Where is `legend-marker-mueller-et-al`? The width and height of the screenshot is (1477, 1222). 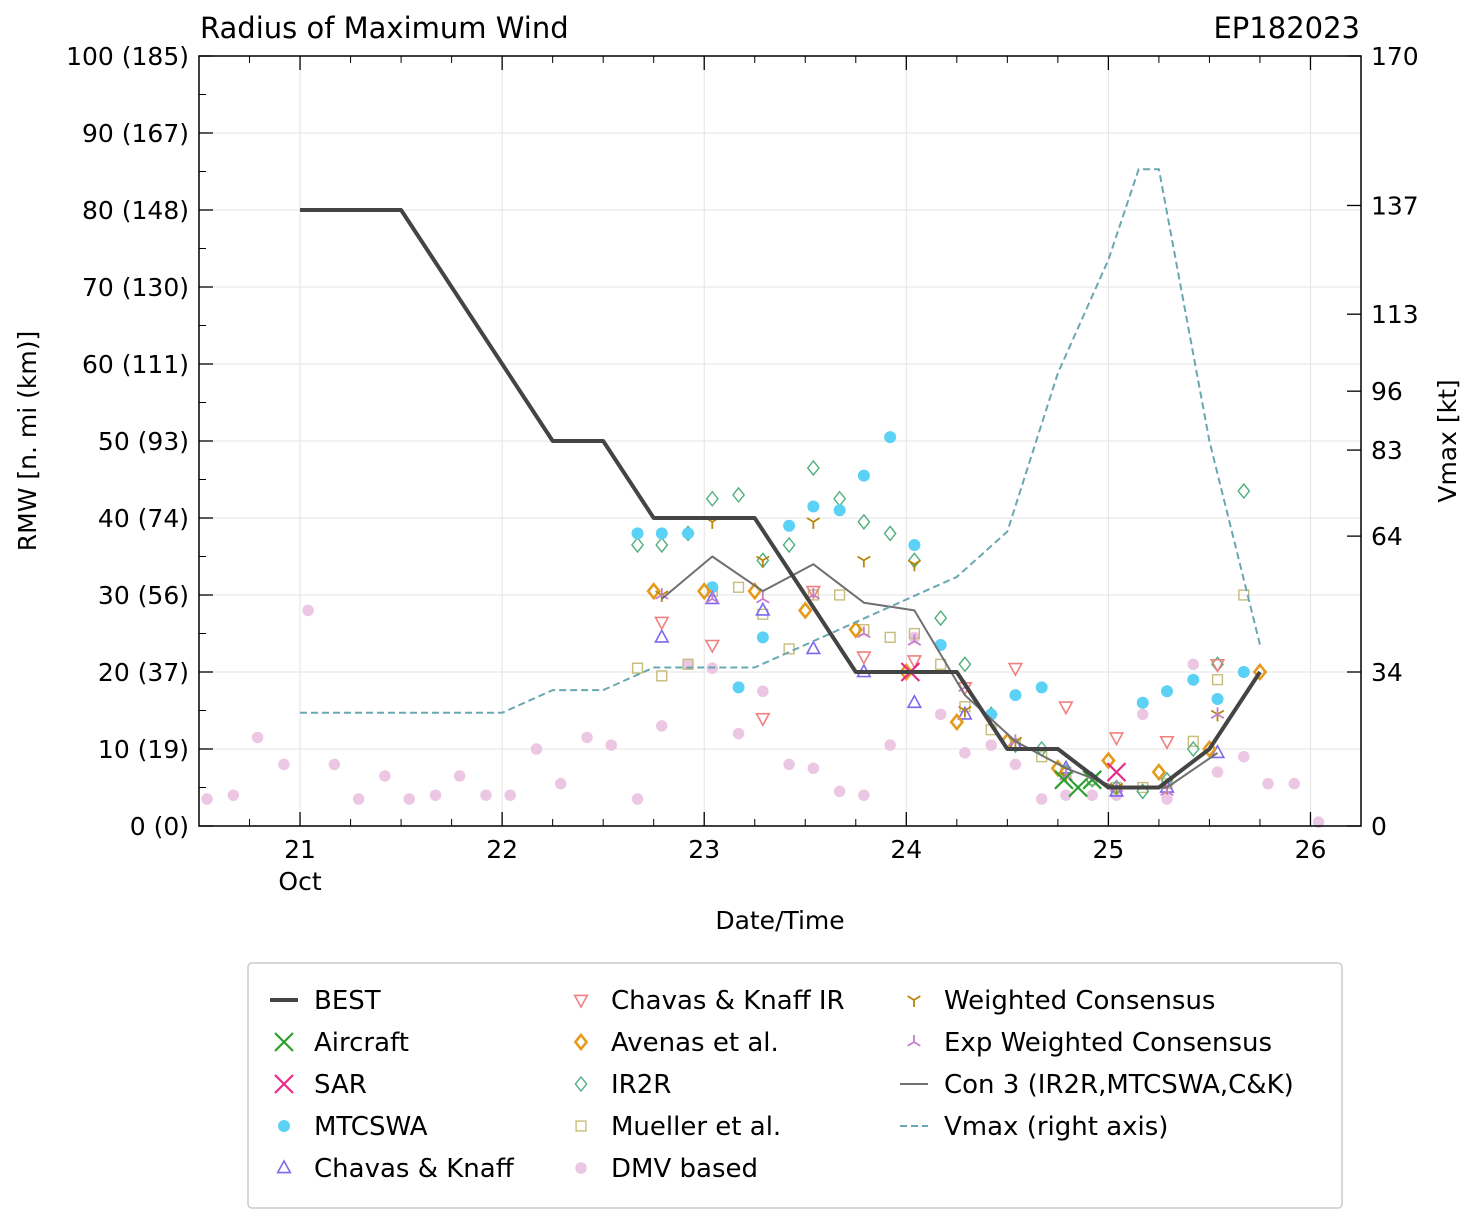
legend-marker-mueller-et-al is located at coordinates (581, 1126).